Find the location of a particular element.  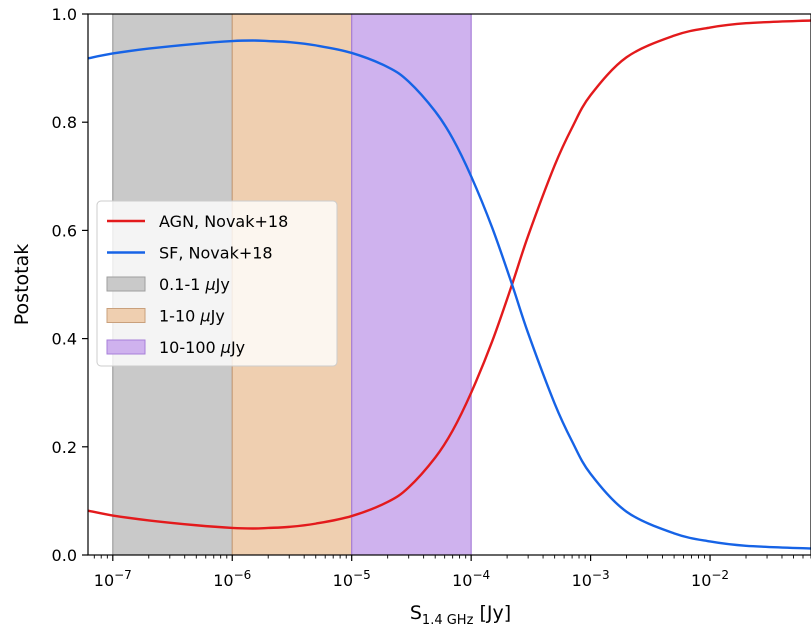

x-tick-label-2: 10⁻⁵ is located at coordinates (352, 579).